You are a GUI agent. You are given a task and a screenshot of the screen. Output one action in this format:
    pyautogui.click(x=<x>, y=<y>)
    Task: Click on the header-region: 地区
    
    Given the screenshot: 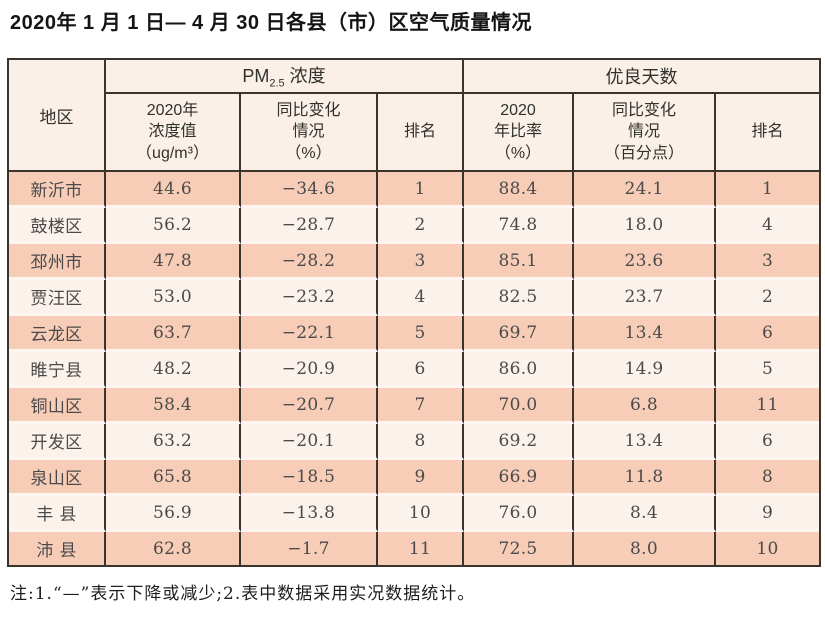 What is the action you would take?
    pyautogui.click(x=57, y=116)
    